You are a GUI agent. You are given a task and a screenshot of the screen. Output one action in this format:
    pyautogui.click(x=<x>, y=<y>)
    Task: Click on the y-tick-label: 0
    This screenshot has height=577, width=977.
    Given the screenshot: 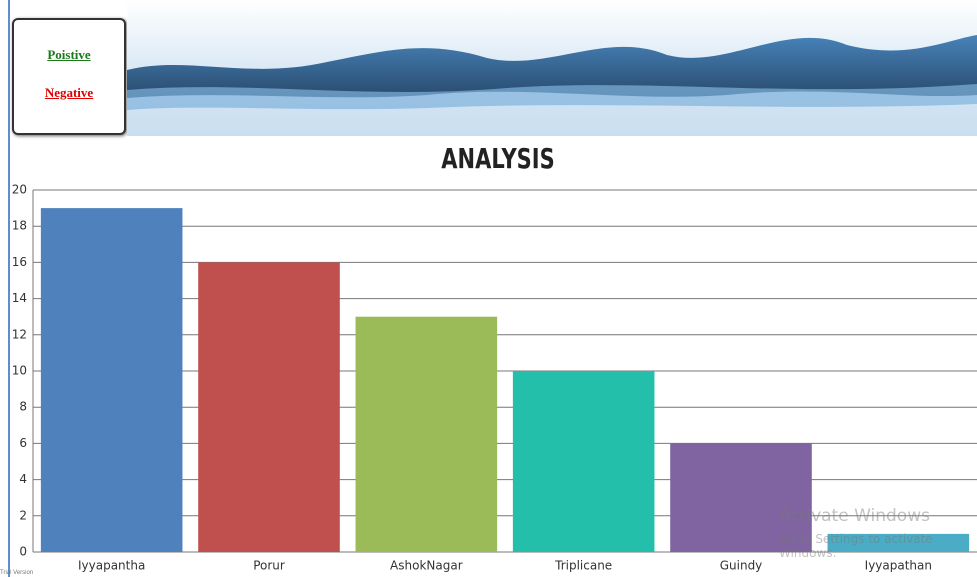 What is the action you would take?
    pyautogui.click(x=23, y=552)
    